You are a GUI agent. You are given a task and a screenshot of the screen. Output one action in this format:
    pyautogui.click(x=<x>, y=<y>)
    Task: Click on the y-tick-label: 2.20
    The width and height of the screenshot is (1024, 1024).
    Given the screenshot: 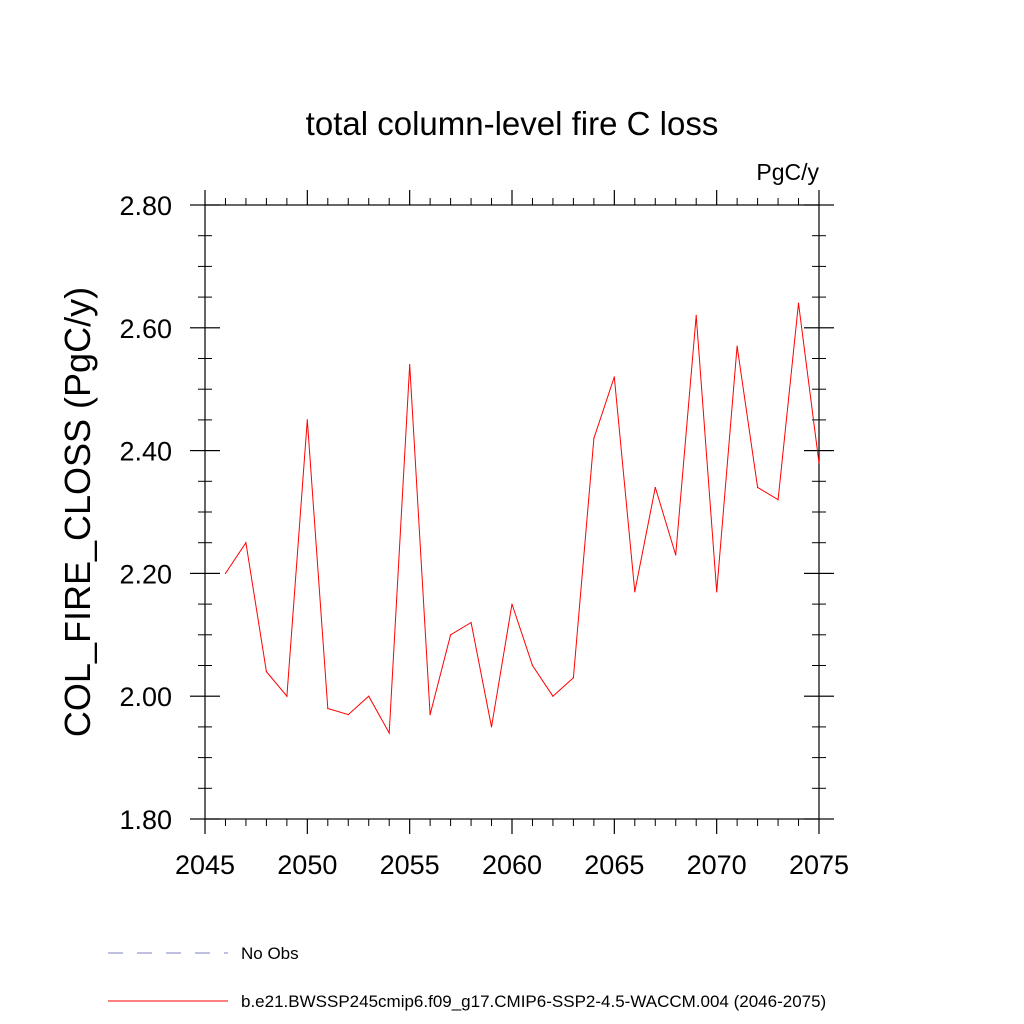 What is the action you would take?
    pyautogui.click(x=145, y=574)
    